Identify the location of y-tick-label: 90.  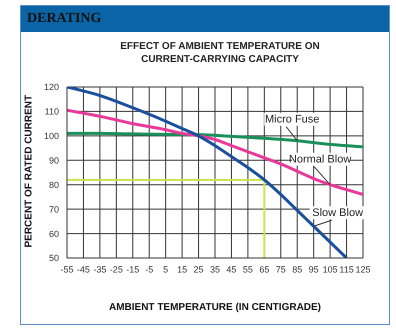
(53, 160).